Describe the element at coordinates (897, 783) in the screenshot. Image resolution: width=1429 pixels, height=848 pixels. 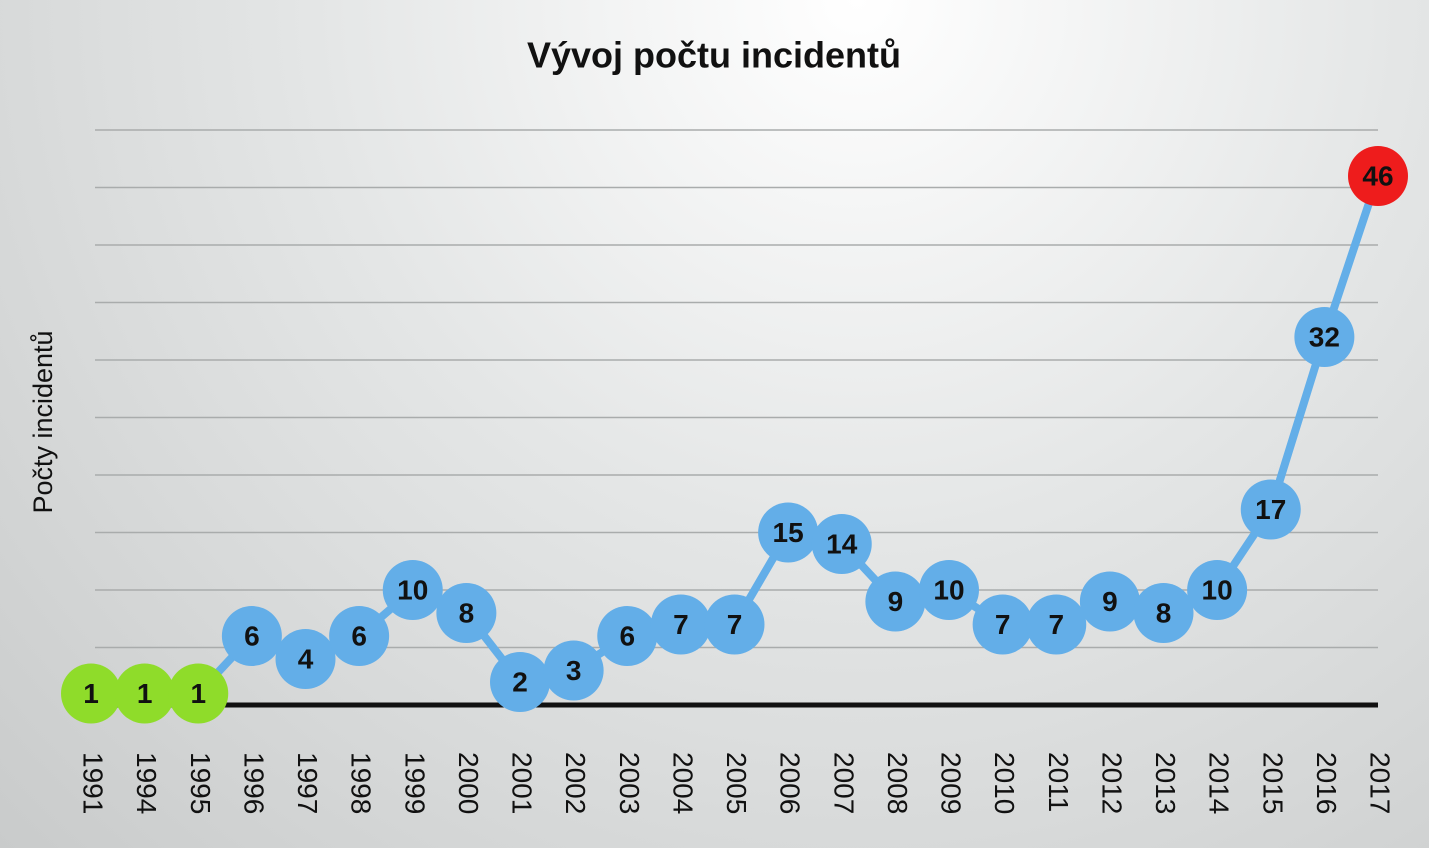
I see `x-tick-label: 2008` at that location.